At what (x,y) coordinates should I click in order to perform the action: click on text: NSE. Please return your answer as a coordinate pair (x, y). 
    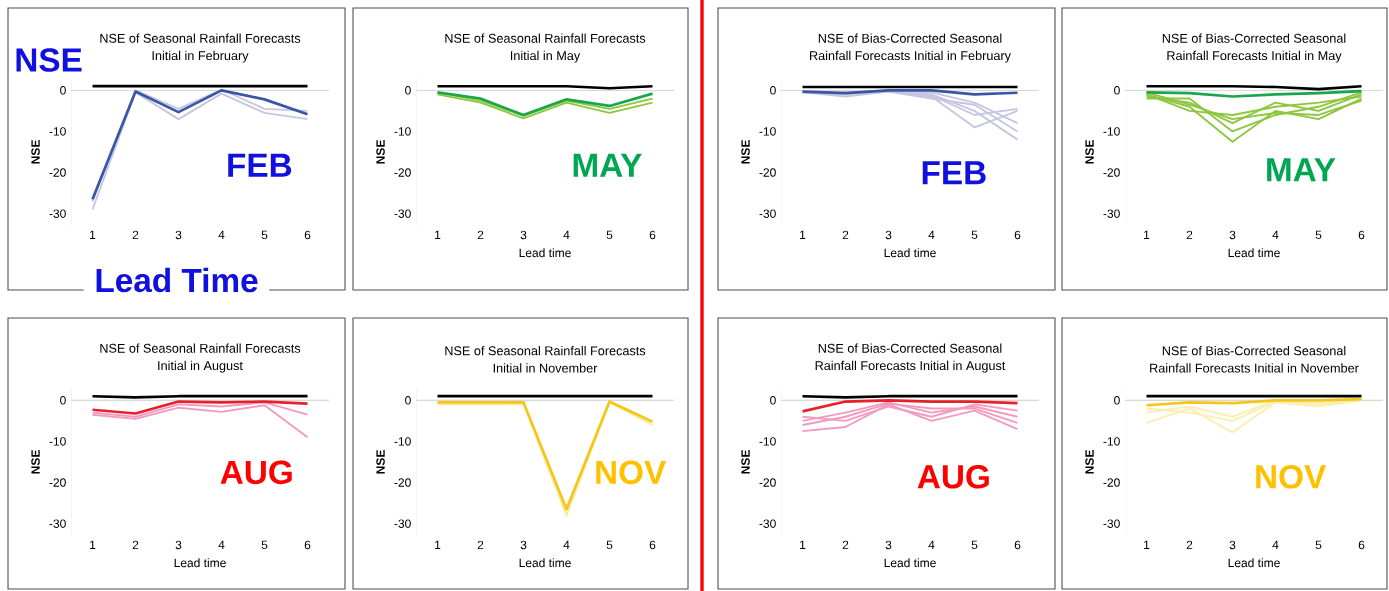
    Looking at the image, I should click on (49, 60).